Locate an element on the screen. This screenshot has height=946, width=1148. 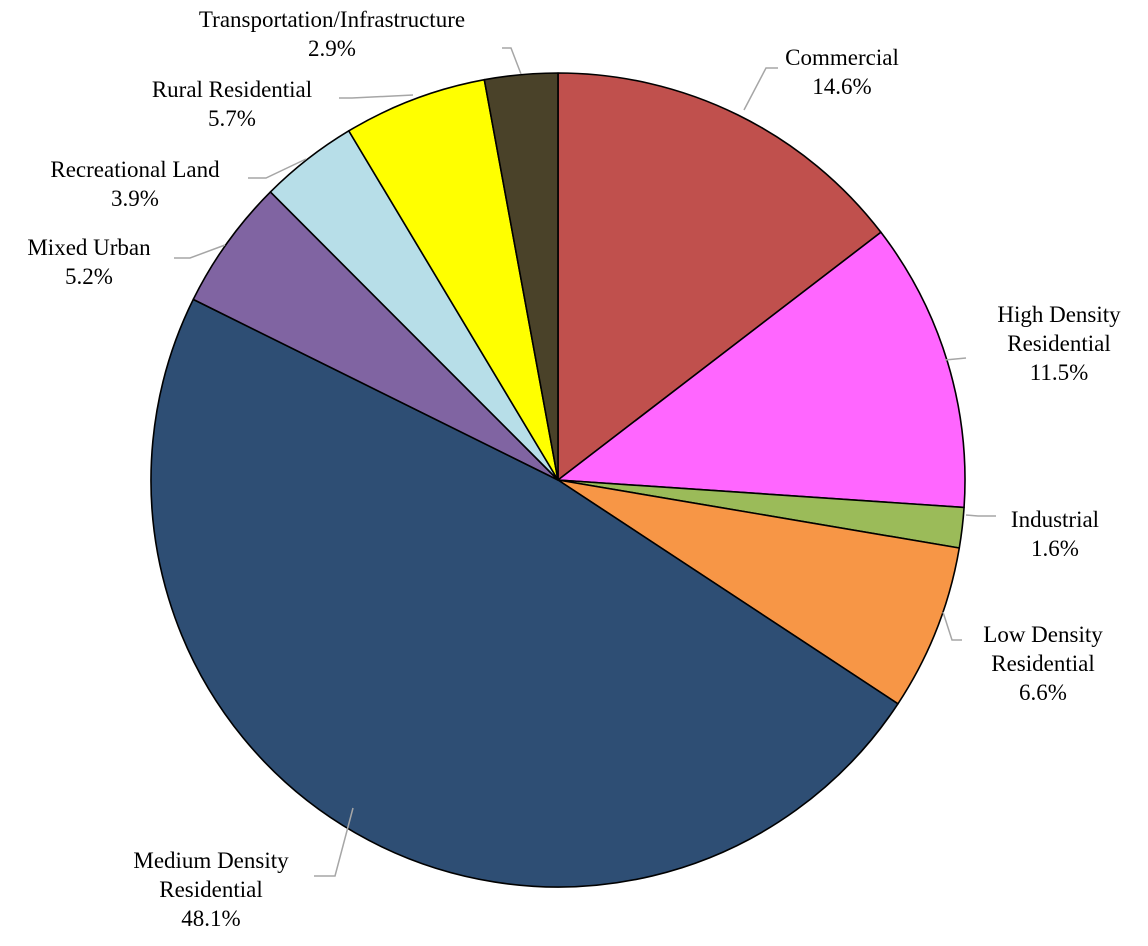
pie-slice-commercial is located at coordinates (719, 276).